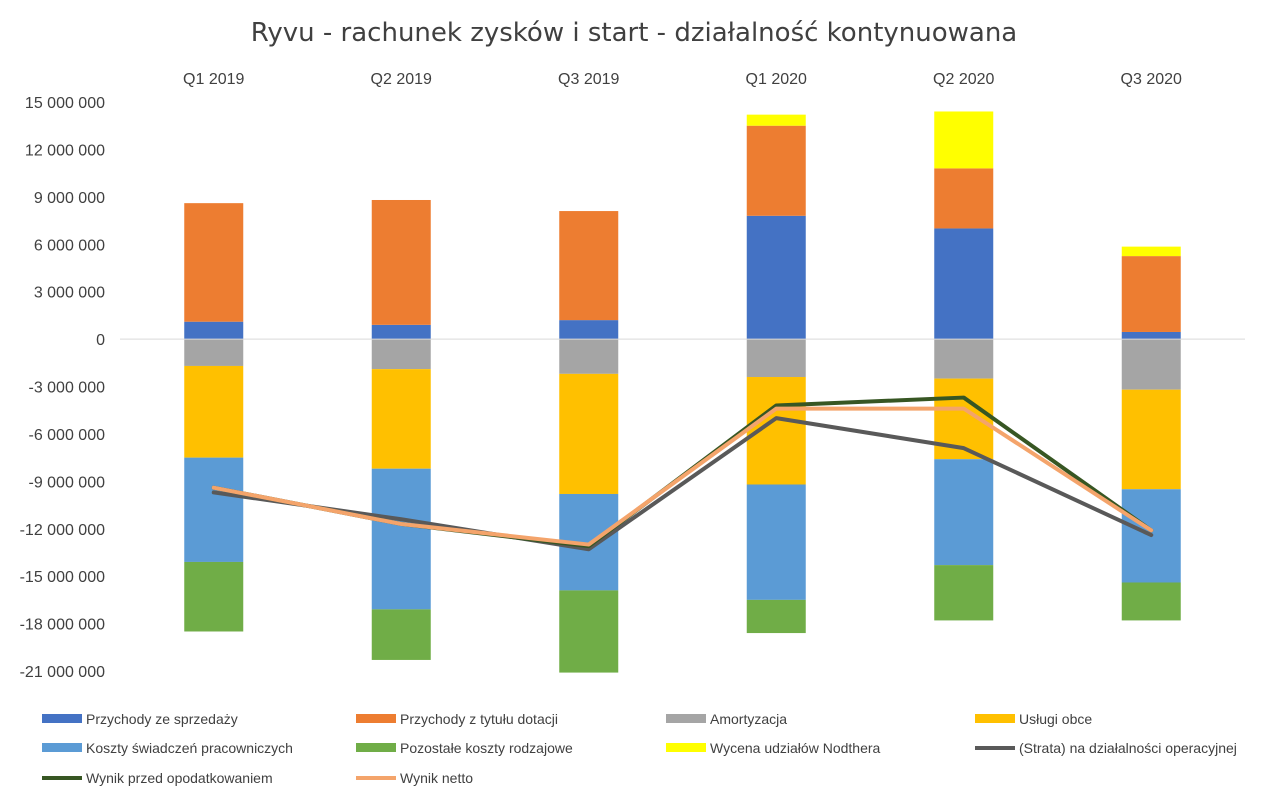 This screenshot has height=795, width=1268. Describe the element at coordinates (65, 103) in the screenshot. I see `y-tick-label: 15 000 000` at that location.